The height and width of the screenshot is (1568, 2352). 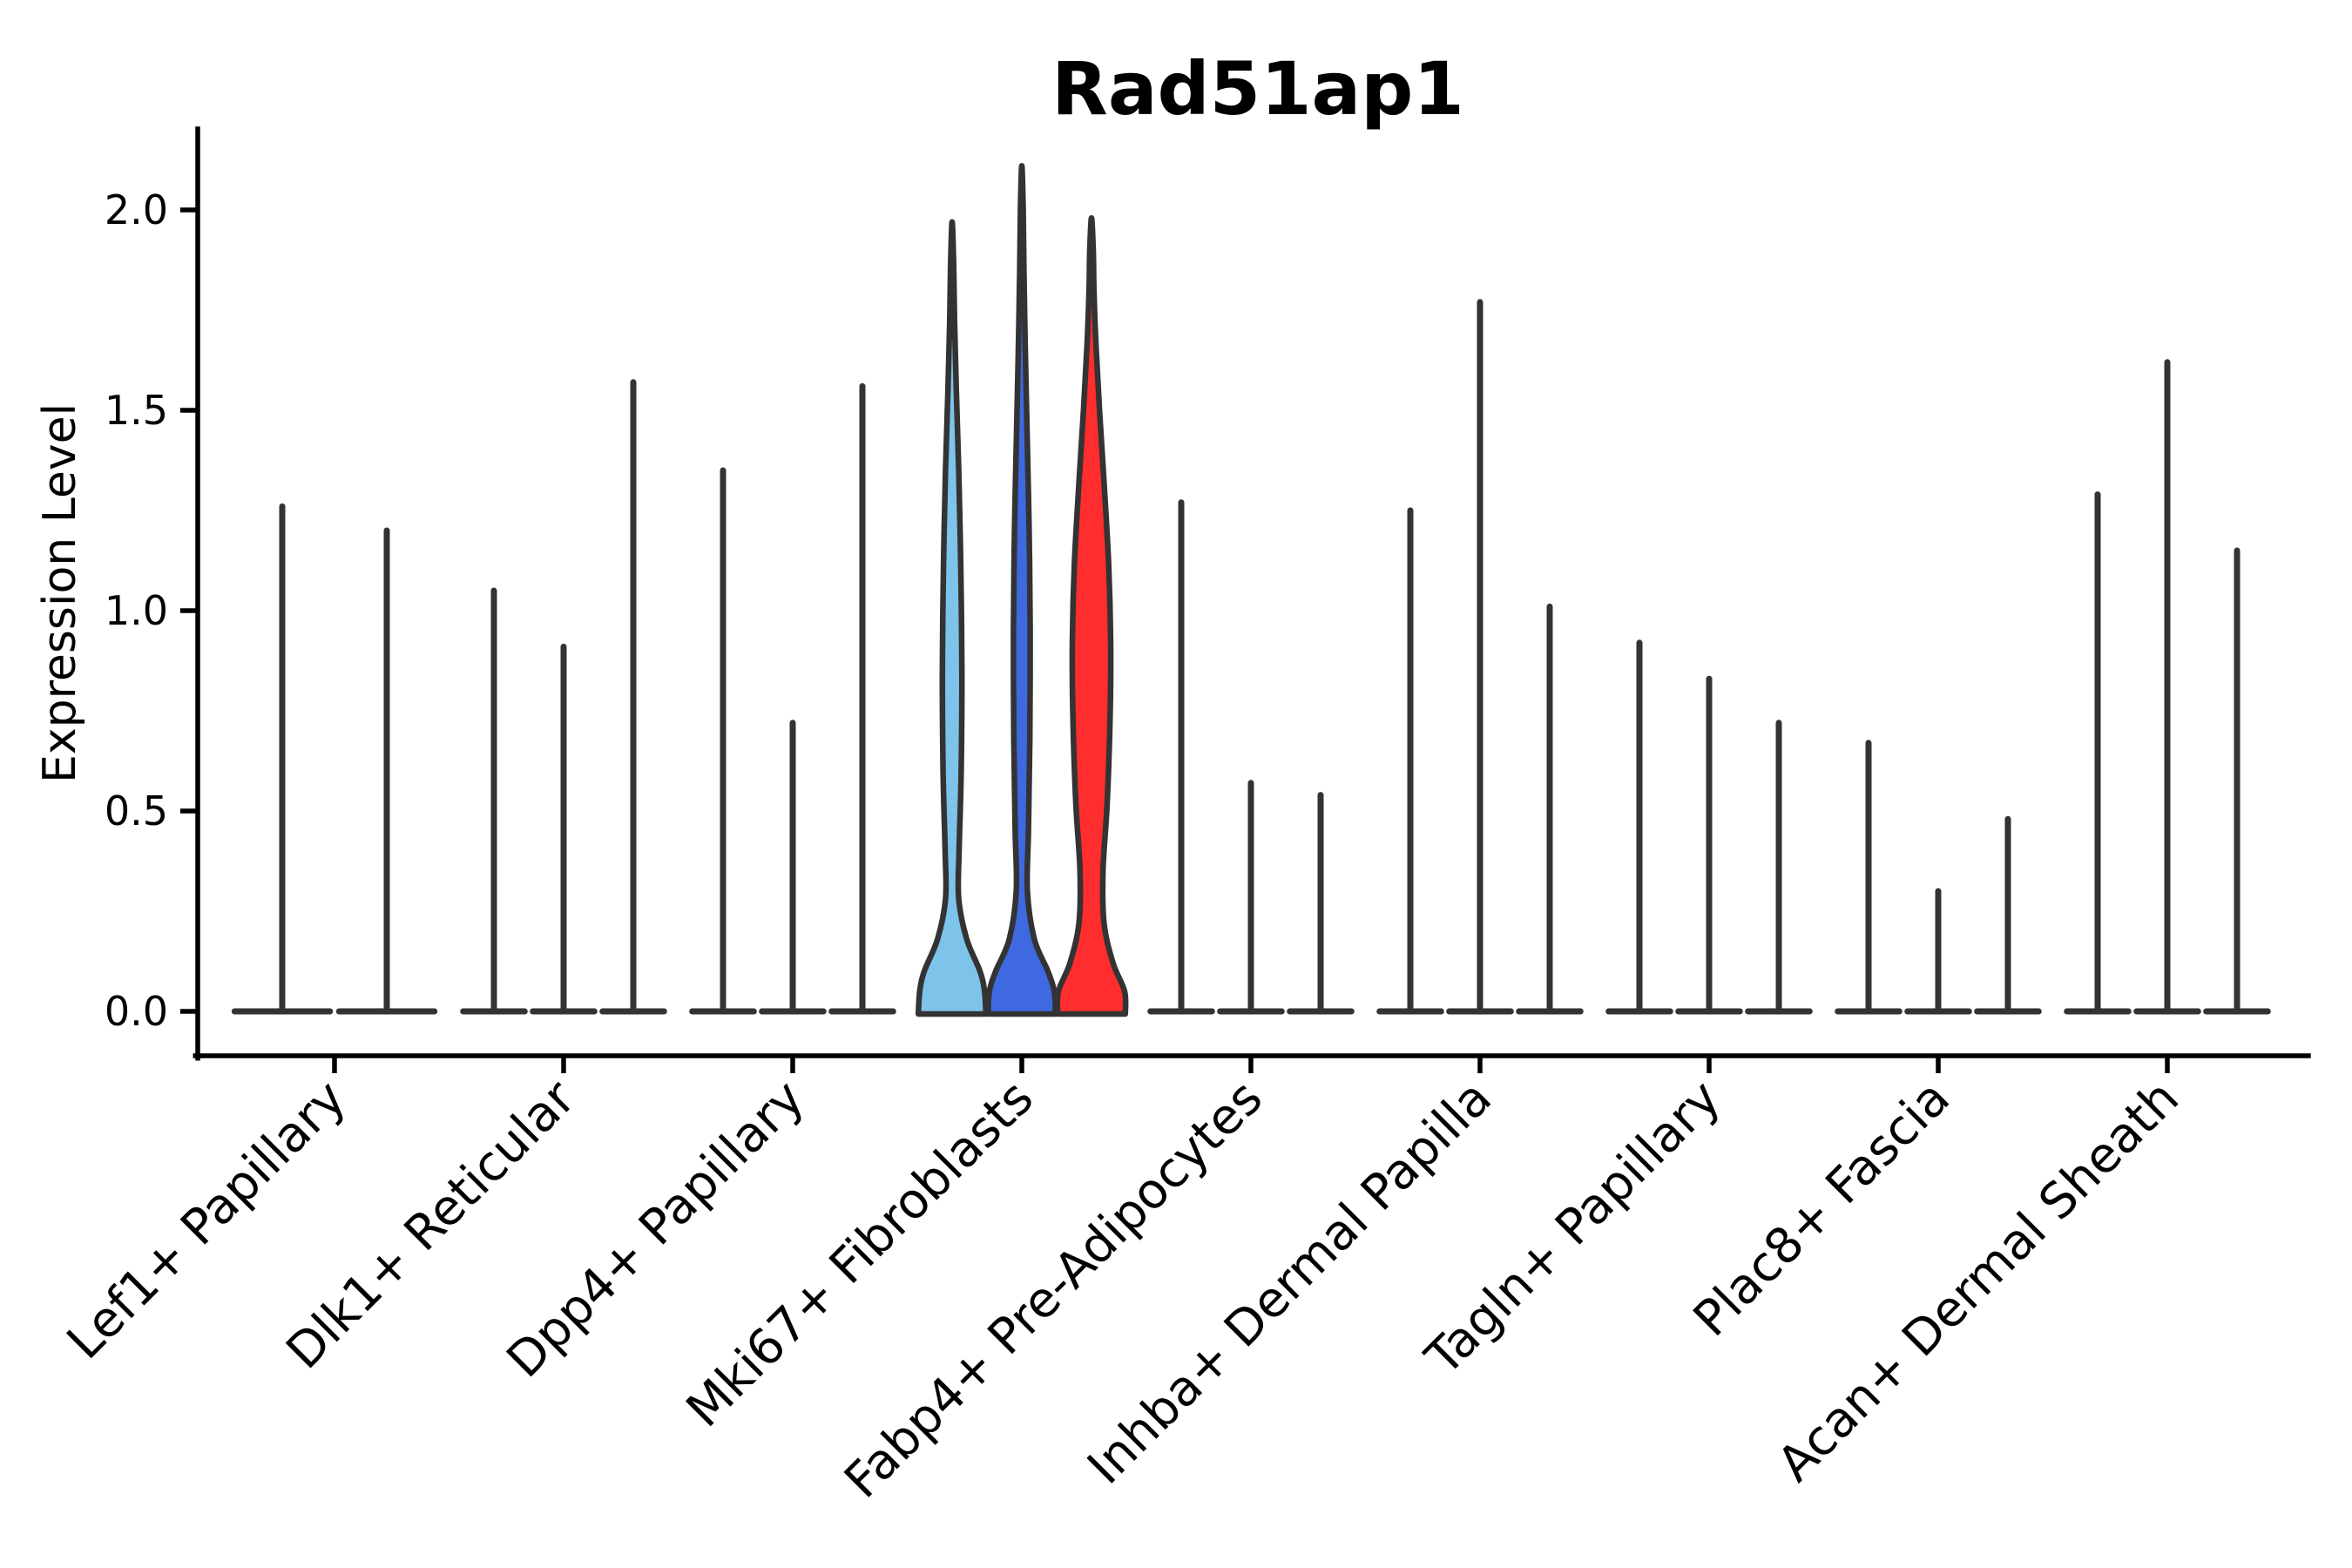 What do you see at coordinates (136, 610) in the screenshot?
I see `y-tick-label: 1.0` at bounding box center [136, 610].